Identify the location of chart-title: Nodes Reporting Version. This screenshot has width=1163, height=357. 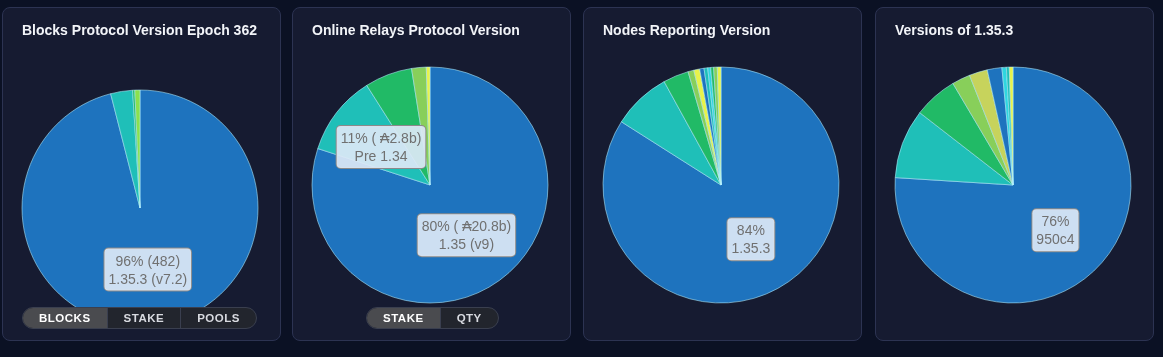
(687, 30).